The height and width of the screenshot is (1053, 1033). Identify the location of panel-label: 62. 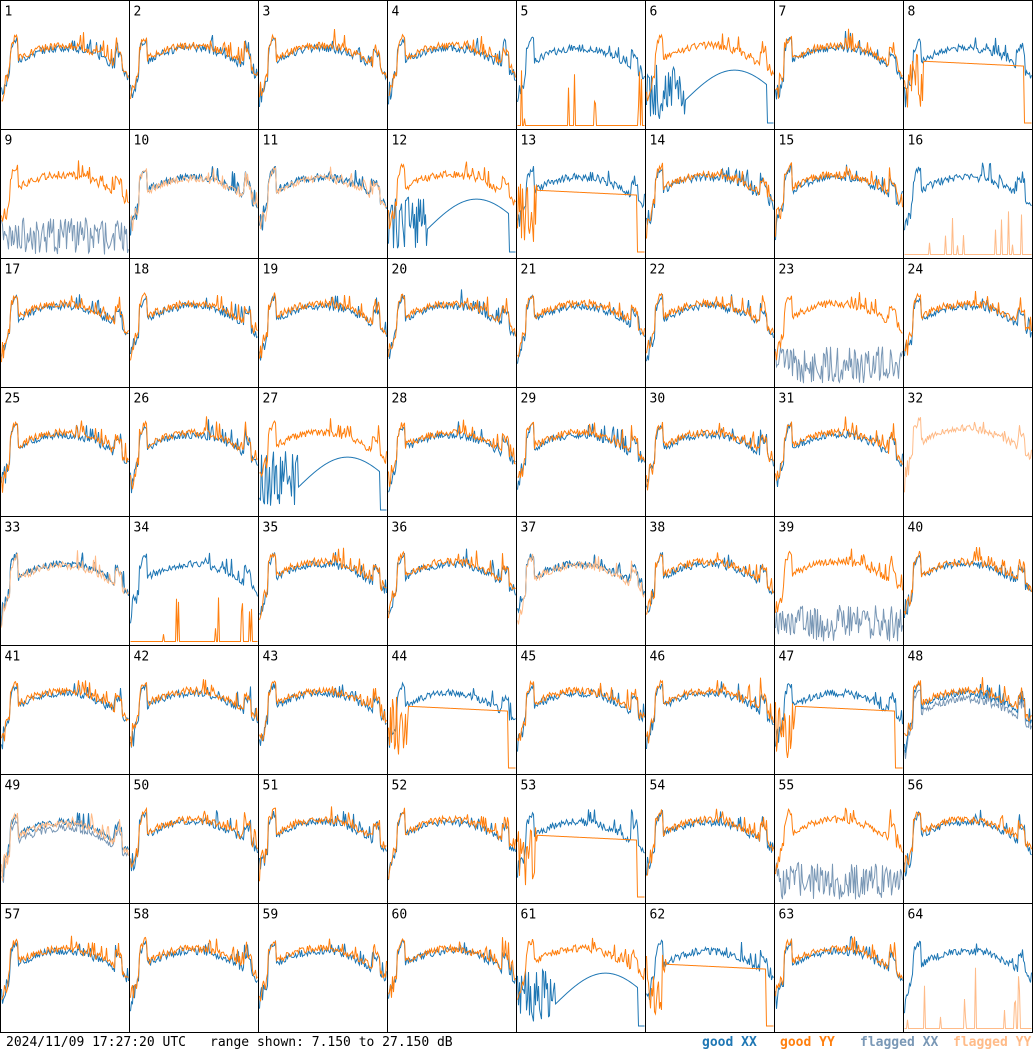
(658, 915).